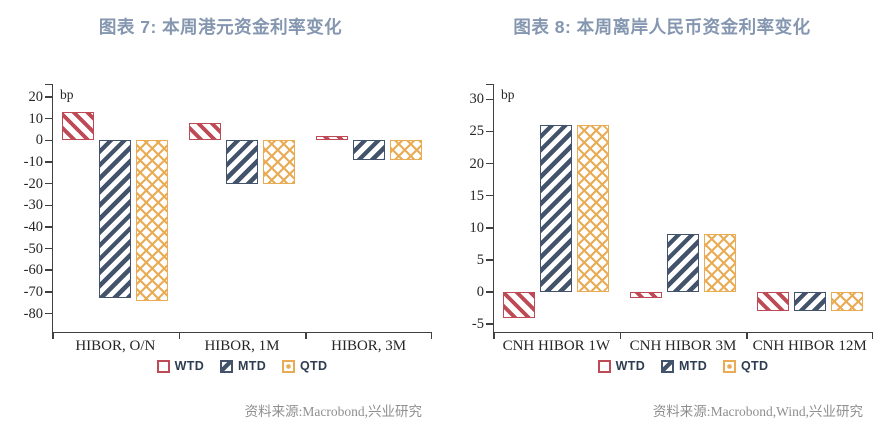 The height and width of the screenshot is (439, 883). I want to click on bar-mtd-hibor-1m, so click(242, 162).